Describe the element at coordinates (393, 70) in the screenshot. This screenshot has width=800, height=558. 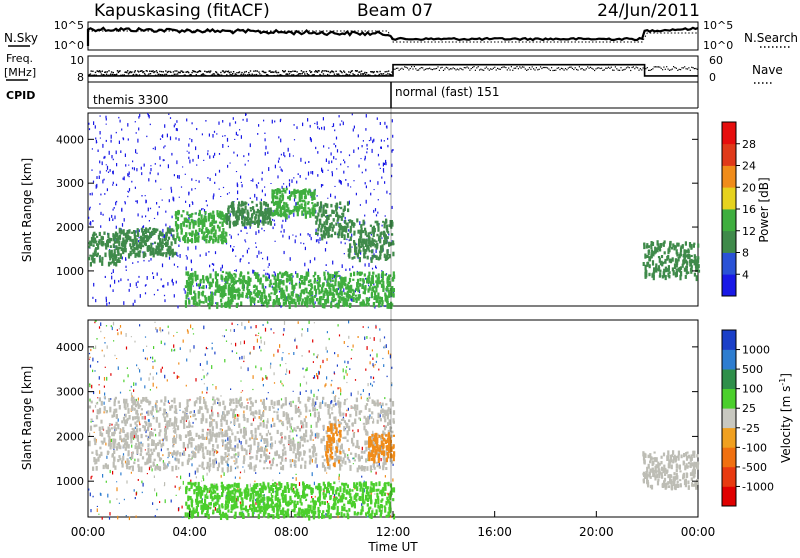
I see `nave-step-line` at that location.